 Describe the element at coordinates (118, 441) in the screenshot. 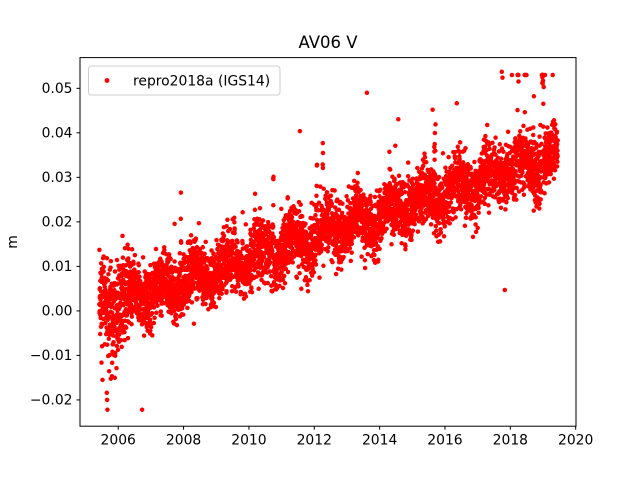

I see `x-tick-label: 2006` at that location.